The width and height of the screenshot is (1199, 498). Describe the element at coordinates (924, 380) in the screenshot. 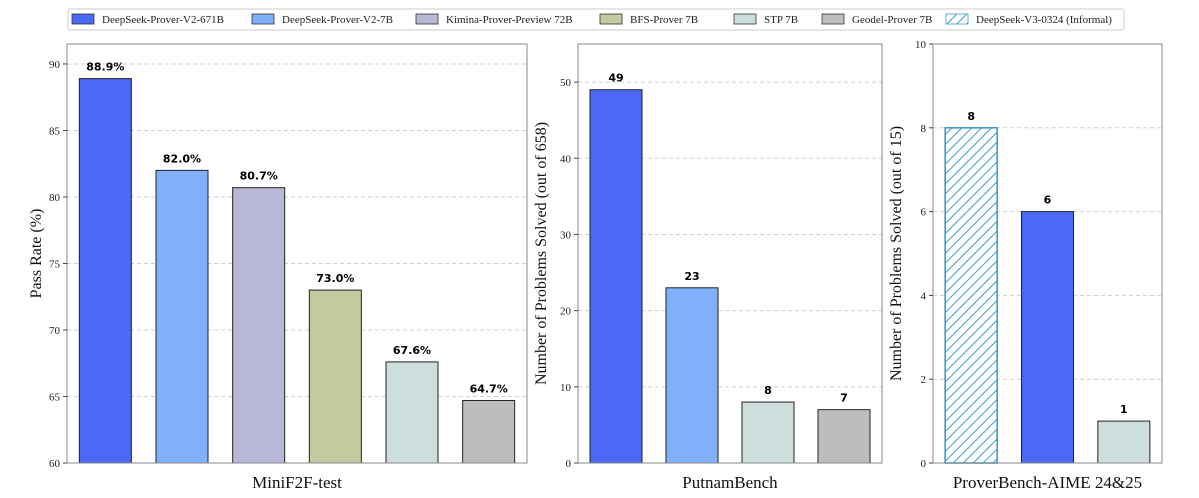

I see `y-tick-label: 2` at that location.